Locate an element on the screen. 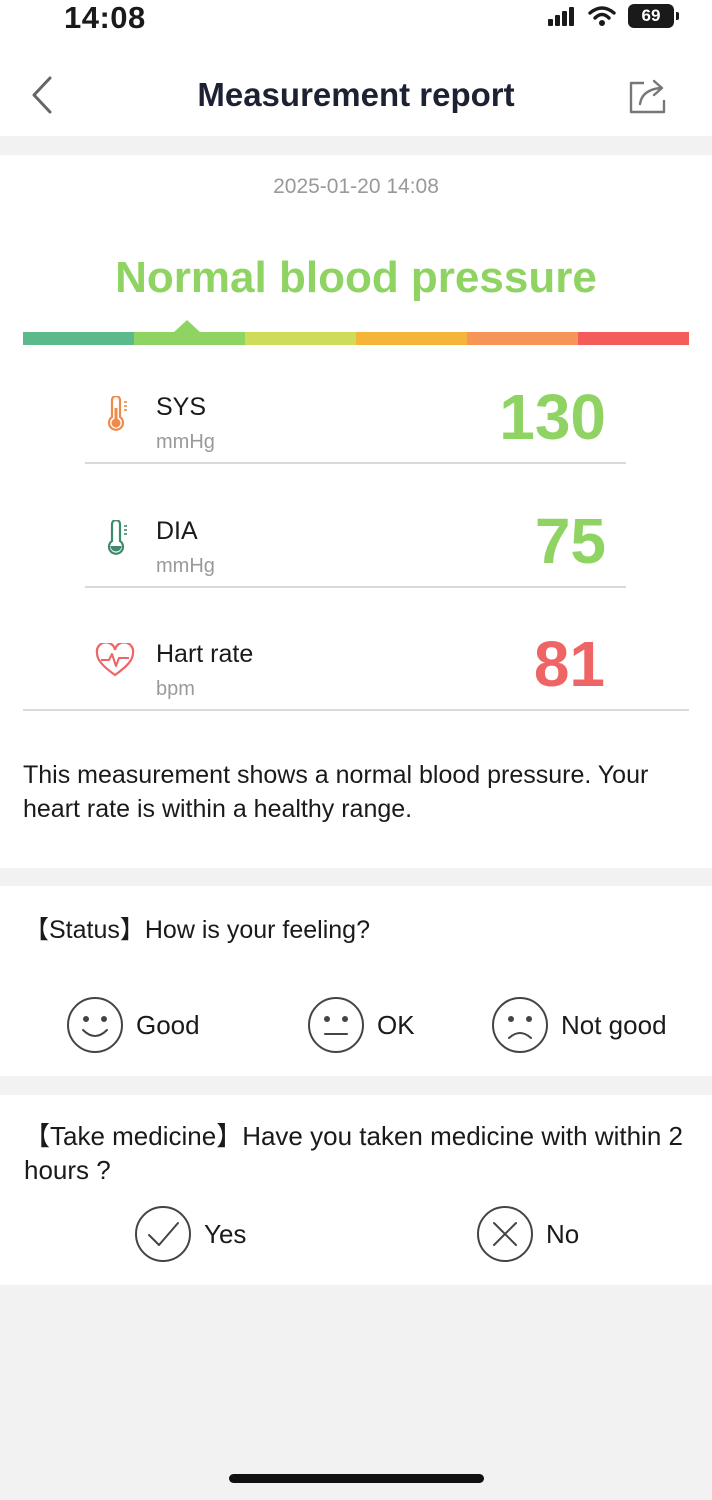  feeling-option-good: Good is located at coordinates (133, 1025).